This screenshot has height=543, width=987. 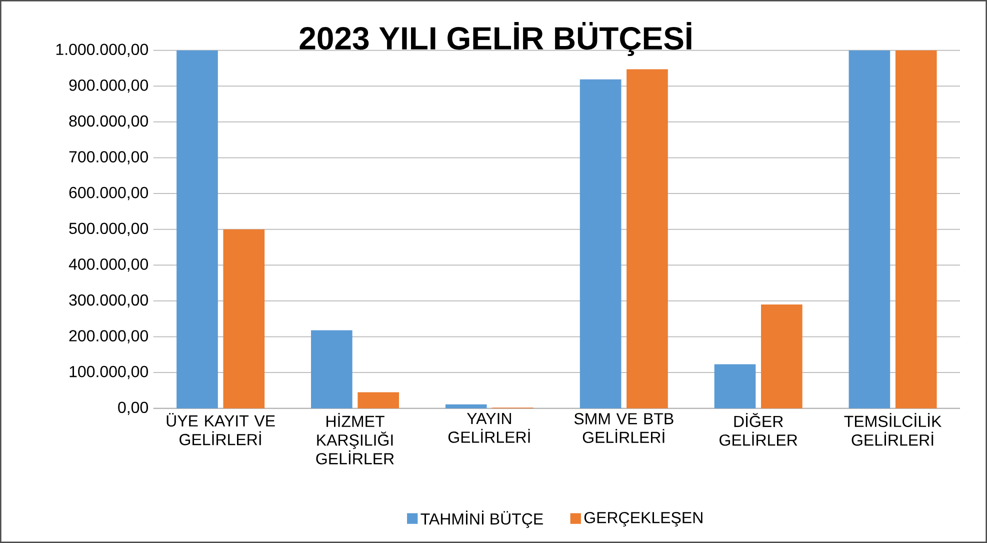 What do you see at coordinates (496, 39) in the screenshot?
I see `chart-title: 2023 YILI GELİR BÜTÇESİ` at bounding box center [496, 39].